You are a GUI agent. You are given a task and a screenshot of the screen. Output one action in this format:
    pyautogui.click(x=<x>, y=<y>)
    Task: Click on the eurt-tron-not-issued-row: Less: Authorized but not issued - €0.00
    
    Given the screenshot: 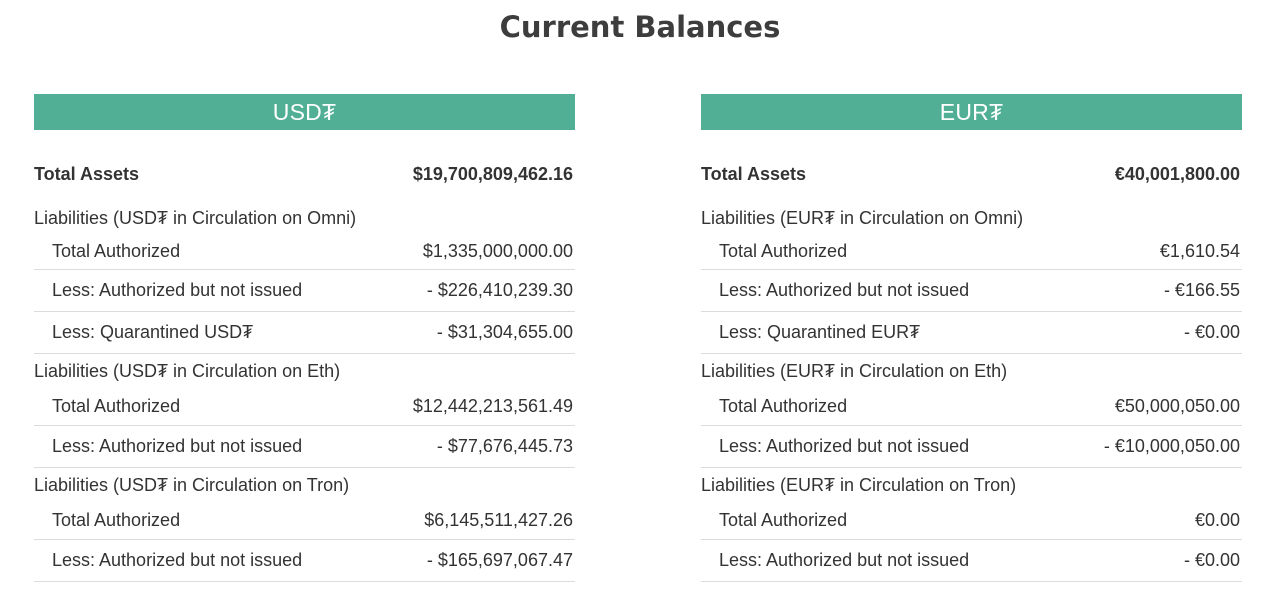 What is the action you would take?
    pyautogui.click(x=971, y=561)
    